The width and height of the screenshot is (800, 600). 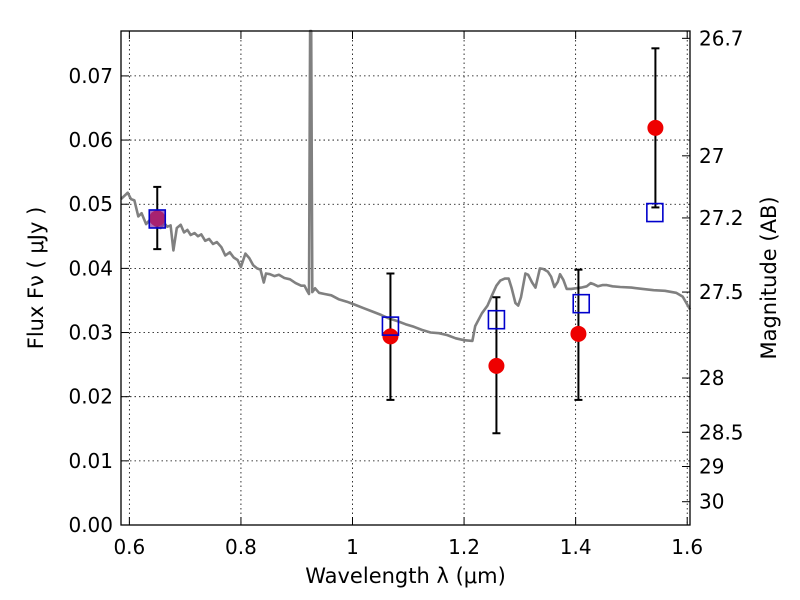 I want to click on x-tick-label: 1.2, so click(x=464, y=547).